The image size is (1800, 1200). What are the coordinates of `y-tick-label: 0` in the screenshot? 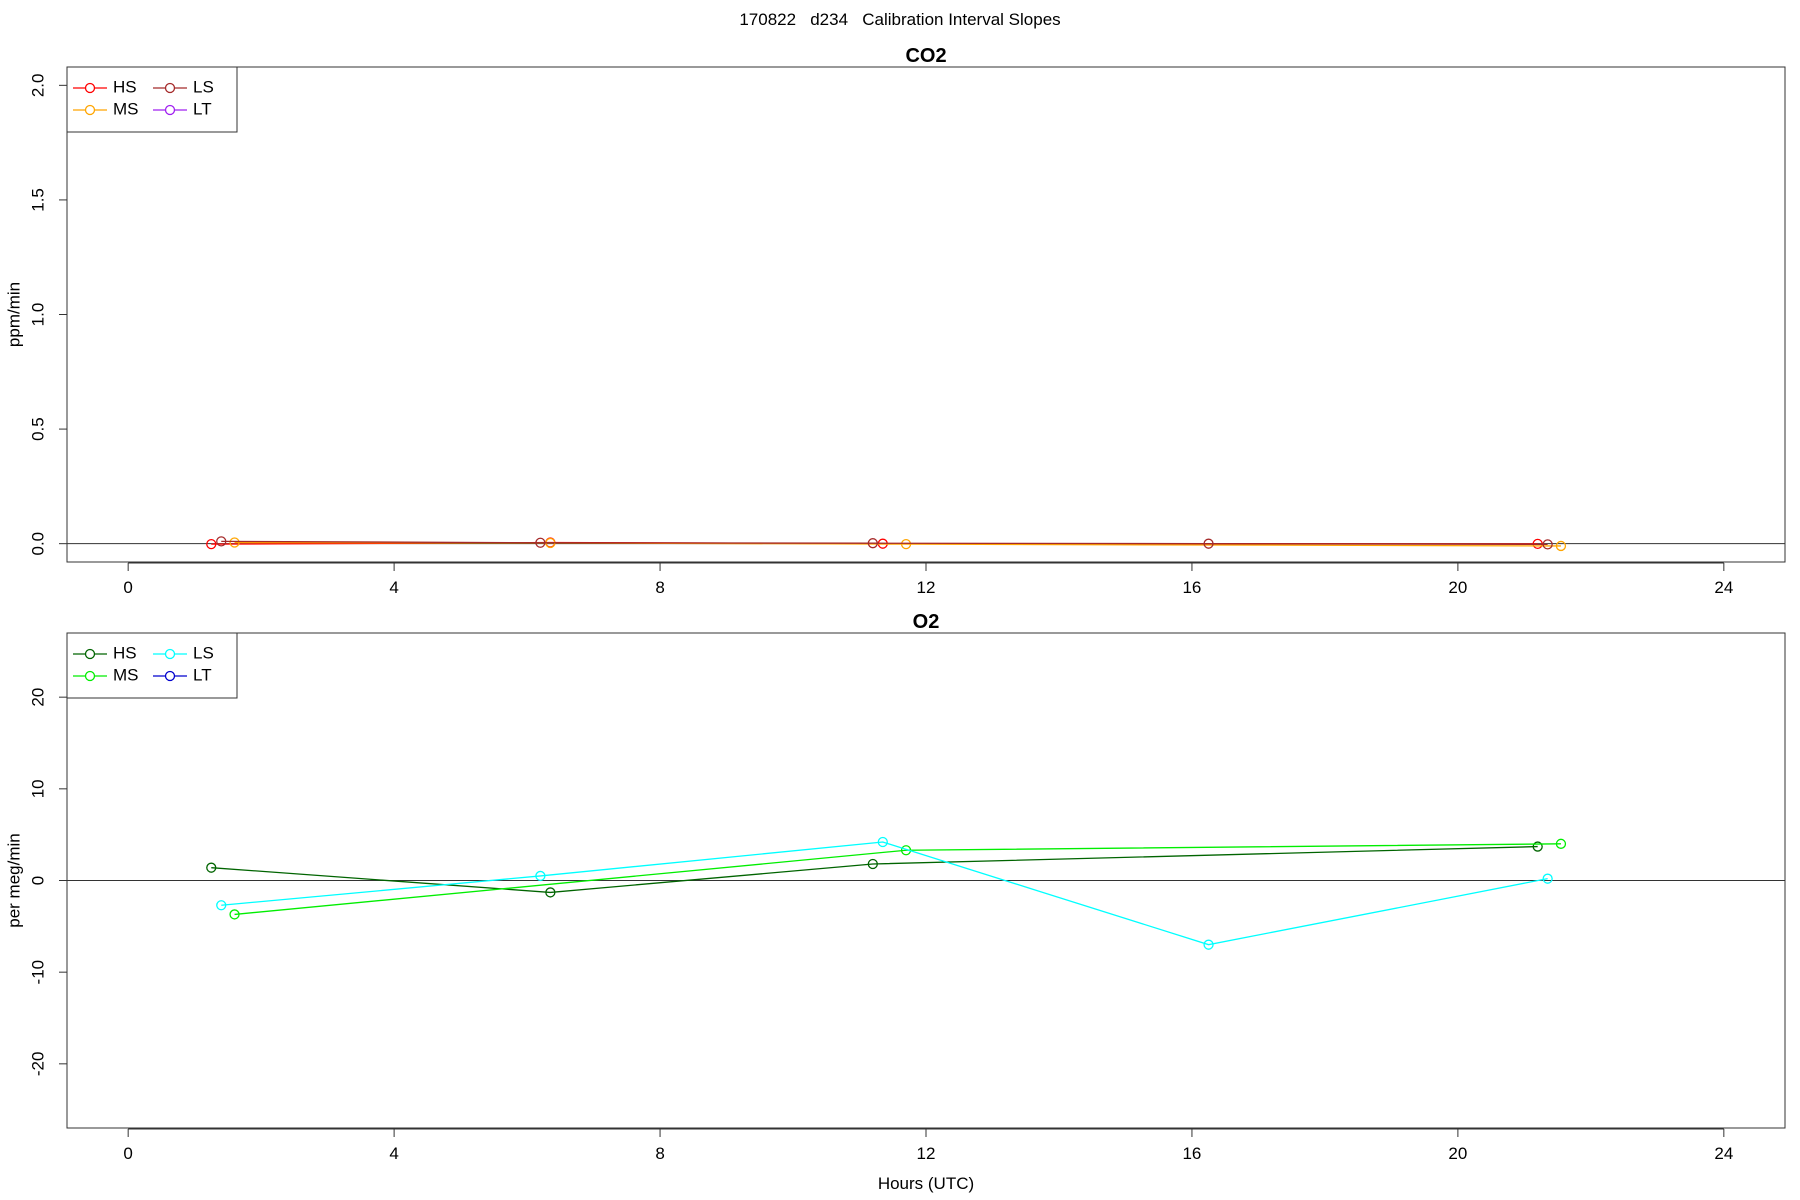 It's located at (37, 880).